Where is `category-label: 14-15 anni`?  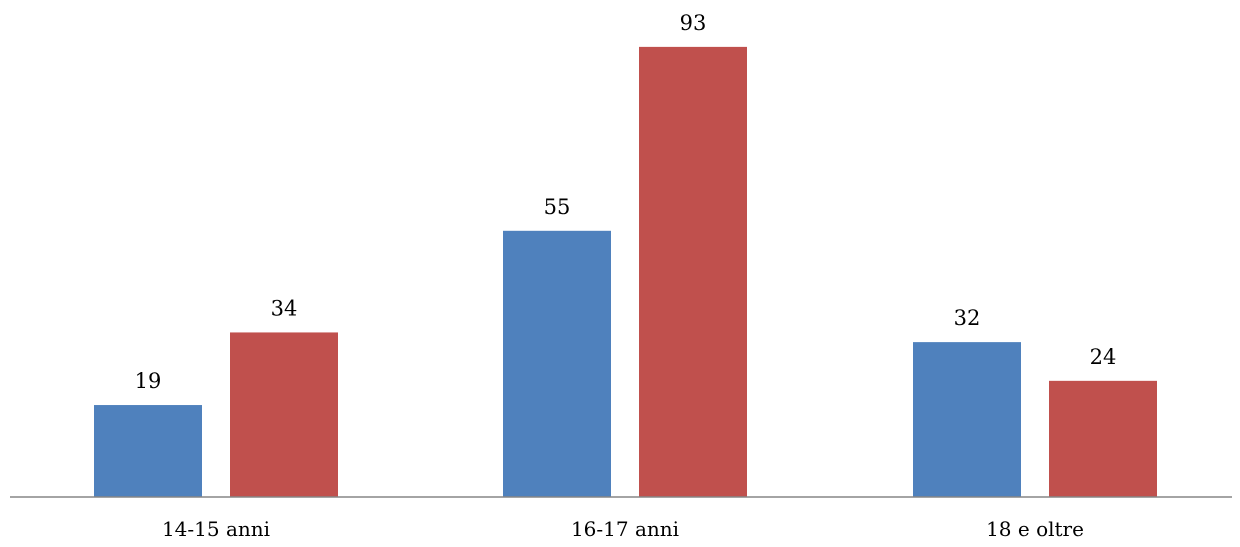 category-label: 14-15 anni is located at coordinates (216, 529).